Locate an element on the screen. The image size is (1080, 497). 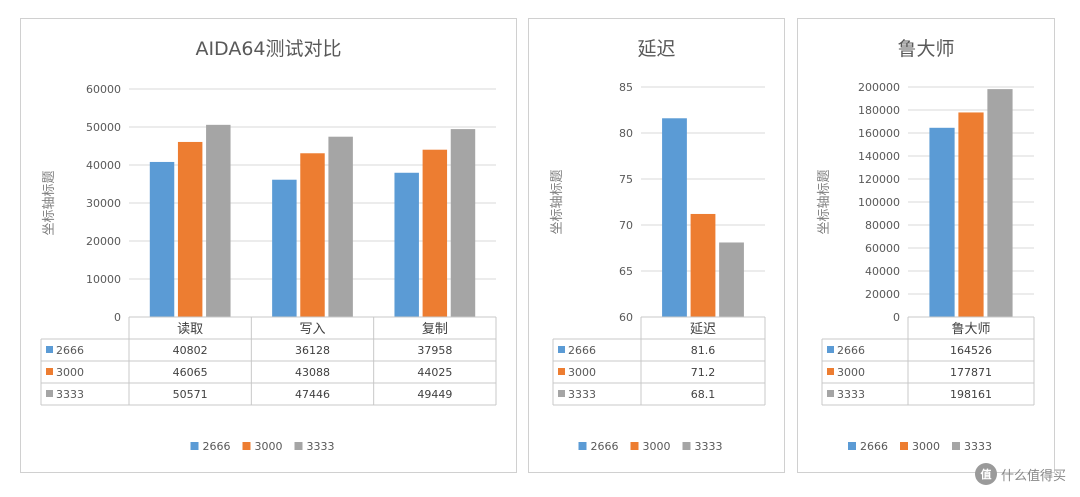
table-value: 50571 is located at coordinates (190, 394).